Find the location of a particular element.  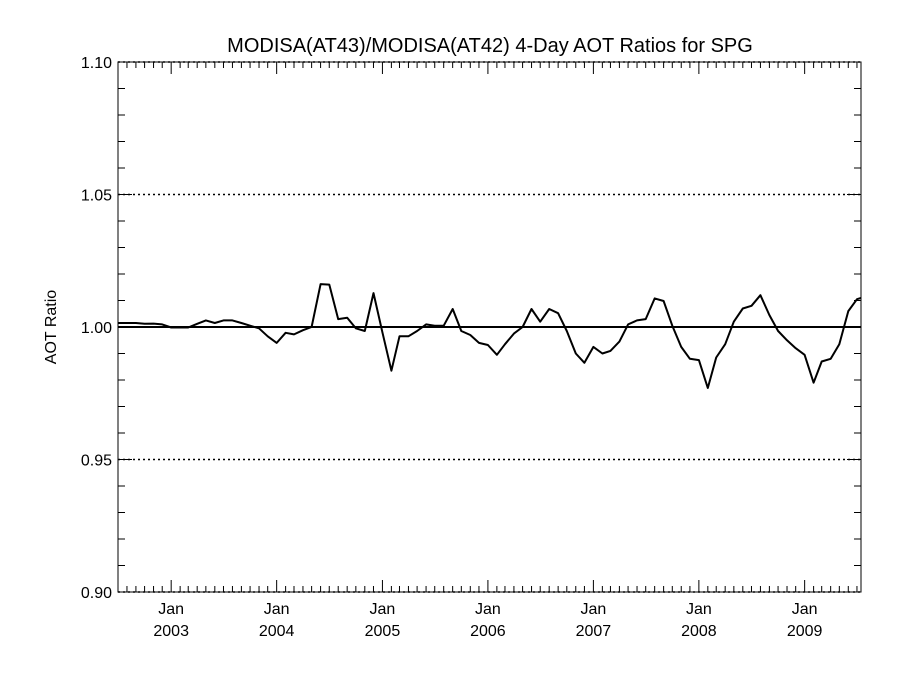

y-axis-label: AOT Ratio is located at coordinates (51, 327).